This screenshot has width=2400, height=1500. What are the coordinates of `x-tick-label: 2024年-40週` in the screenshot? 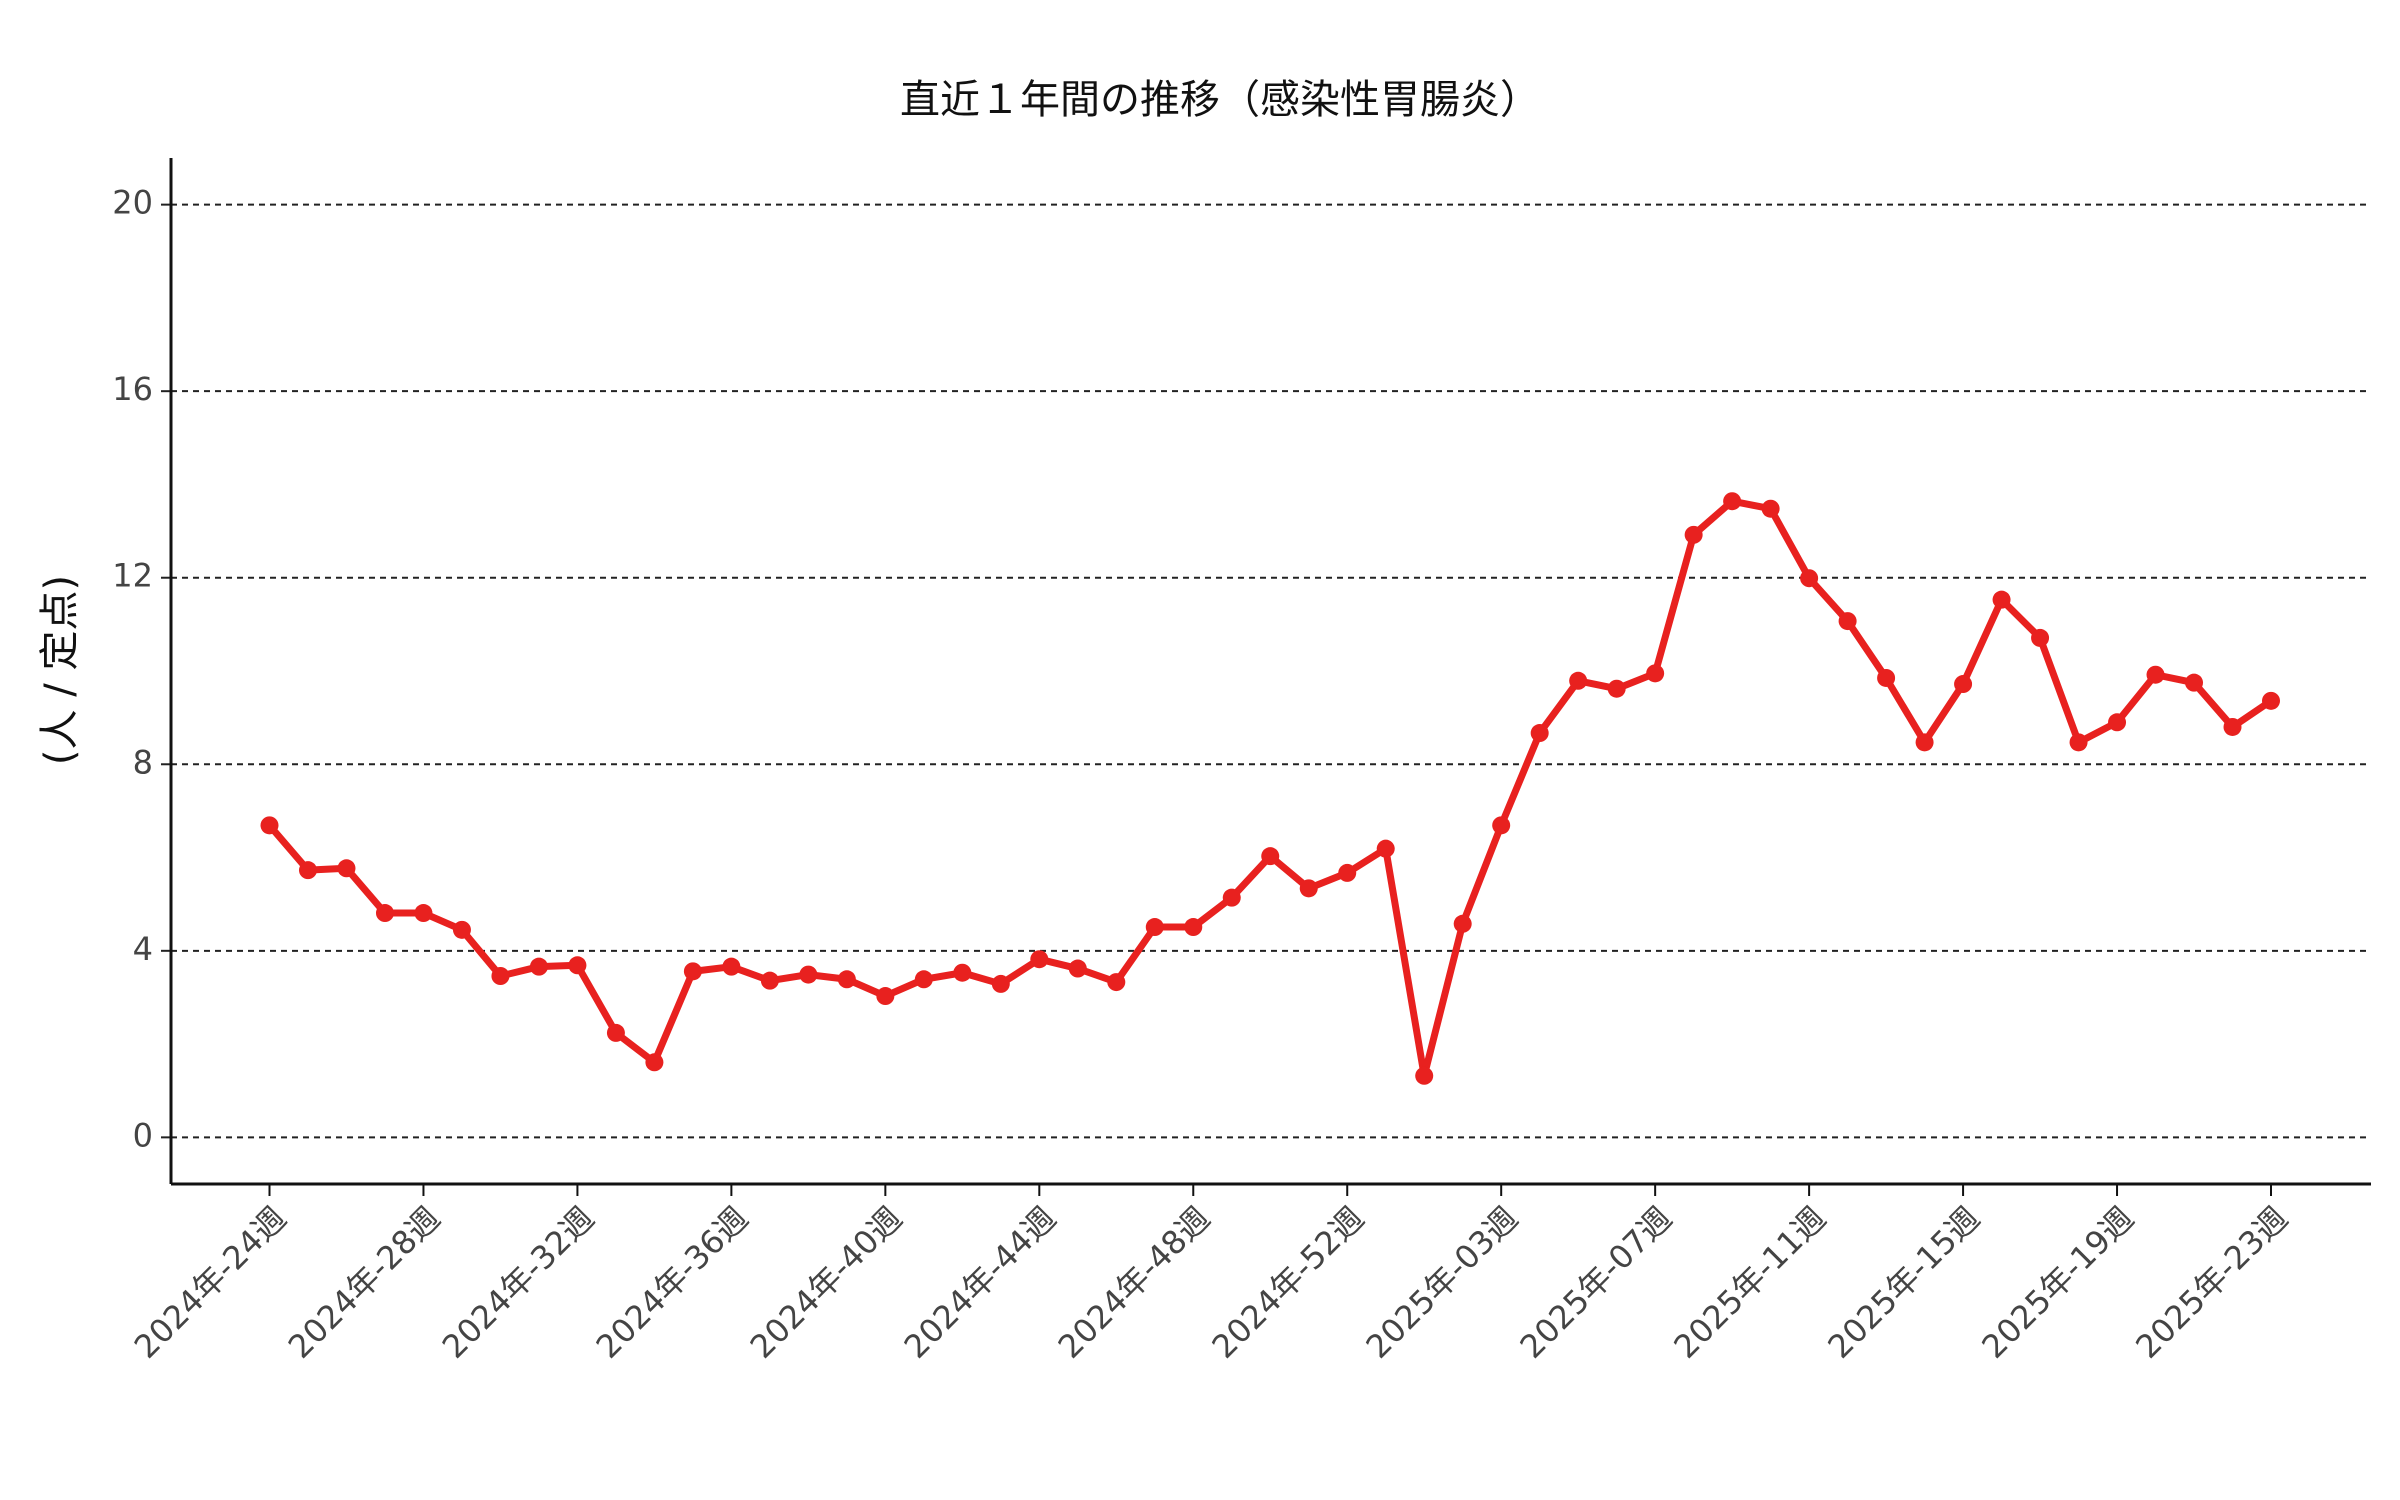 It's located at (826, 1282).